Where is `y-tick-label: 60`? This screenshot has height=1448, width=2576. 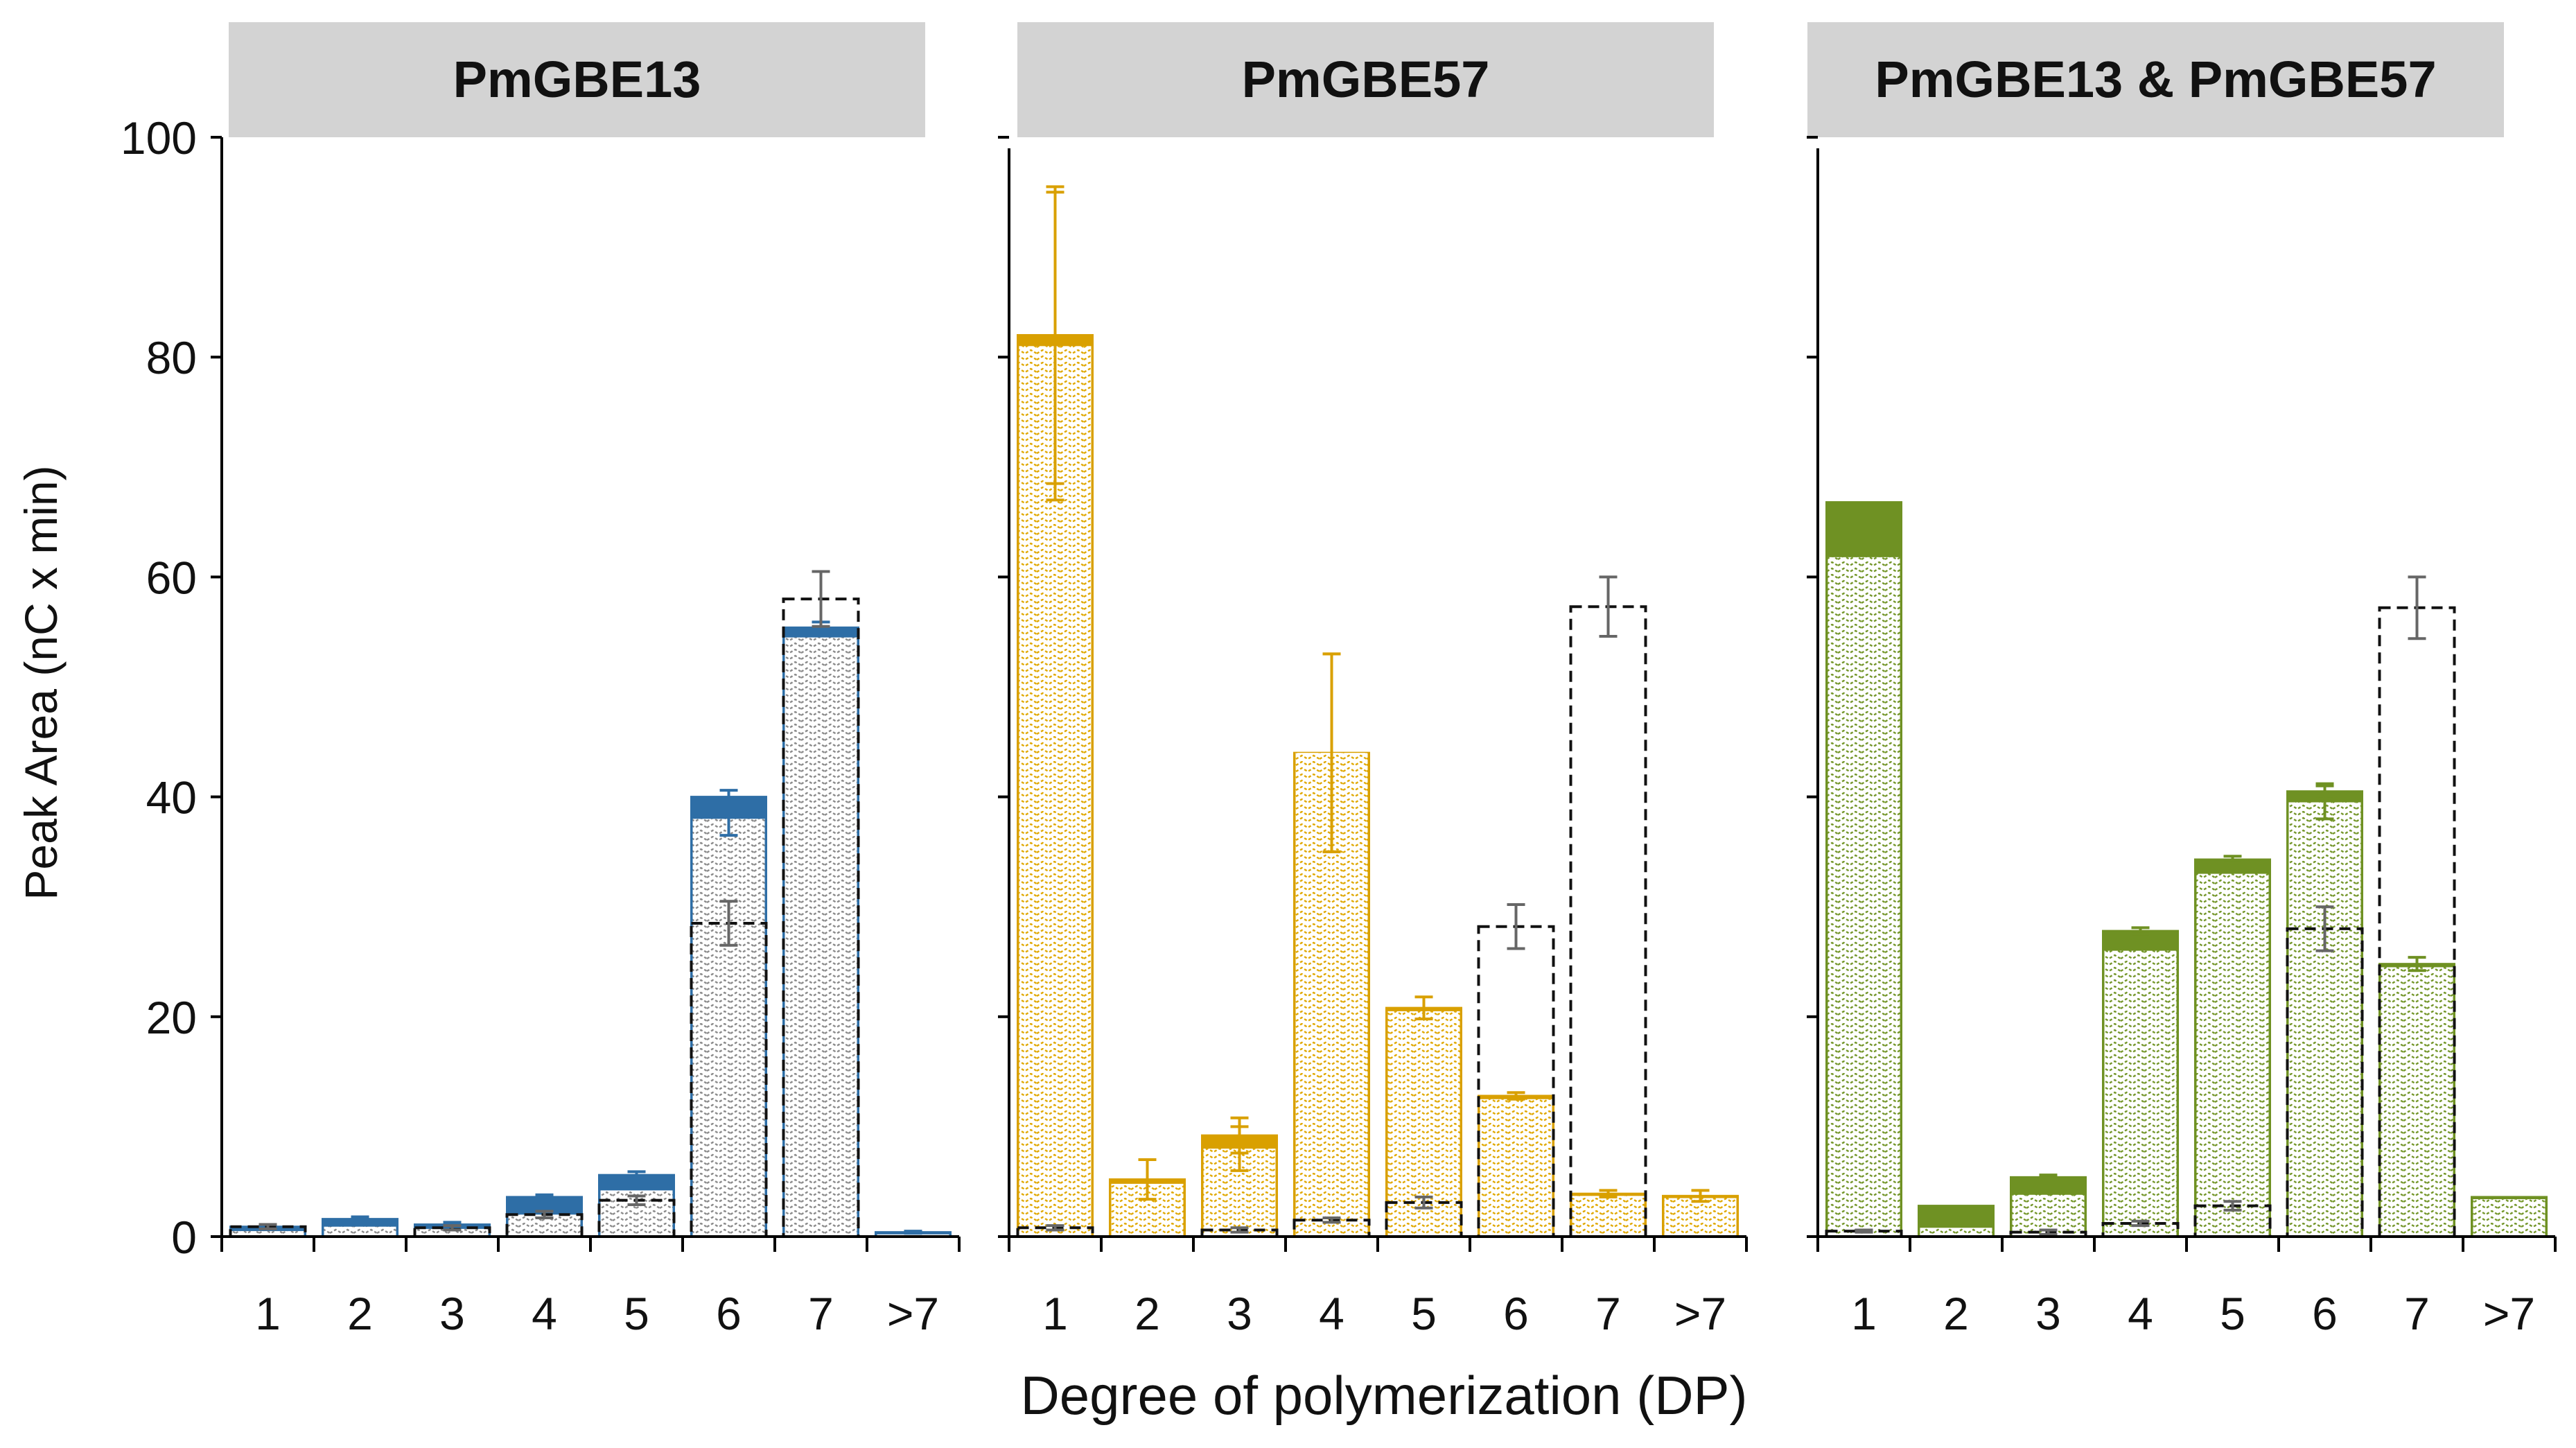 y-tick-label: 60 is located at coordinates (171, 577).